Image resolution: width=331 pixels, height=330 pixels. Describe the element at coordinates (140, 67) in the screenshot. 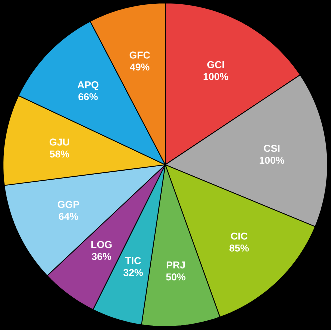

I see `data-label: 49%` at that location.